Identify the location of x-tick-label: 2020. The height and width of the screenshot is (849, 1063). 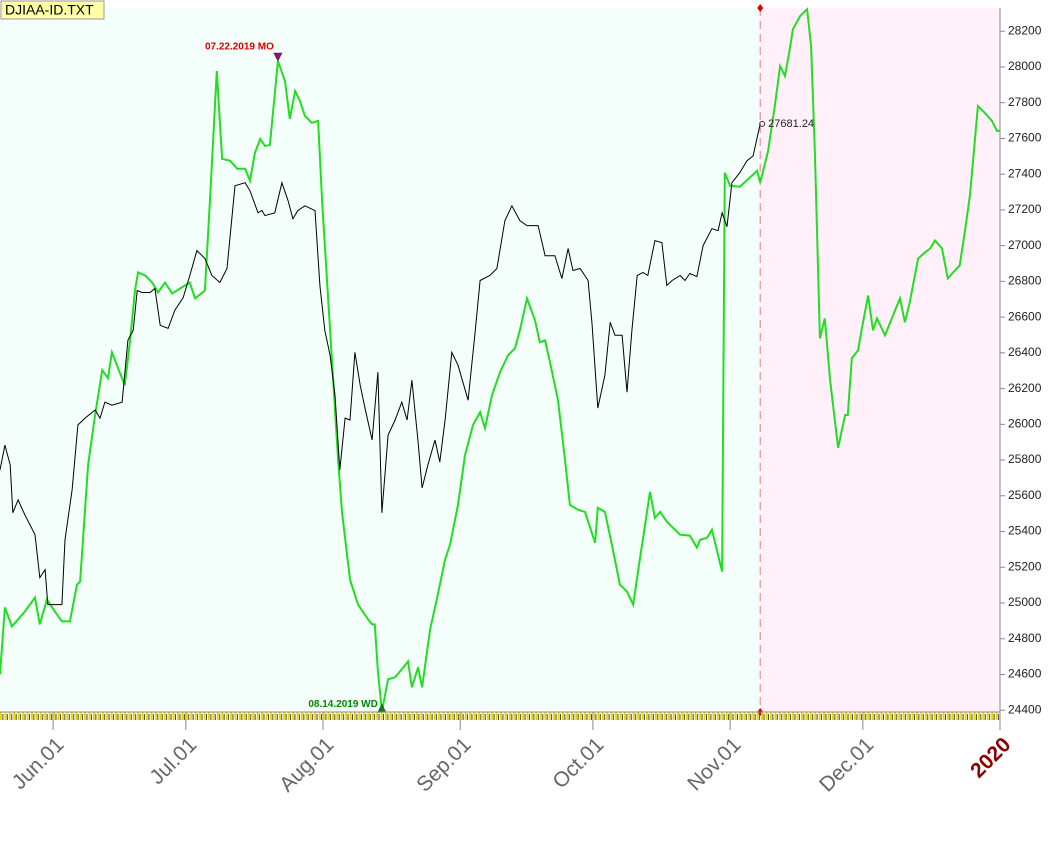
(990, 757).